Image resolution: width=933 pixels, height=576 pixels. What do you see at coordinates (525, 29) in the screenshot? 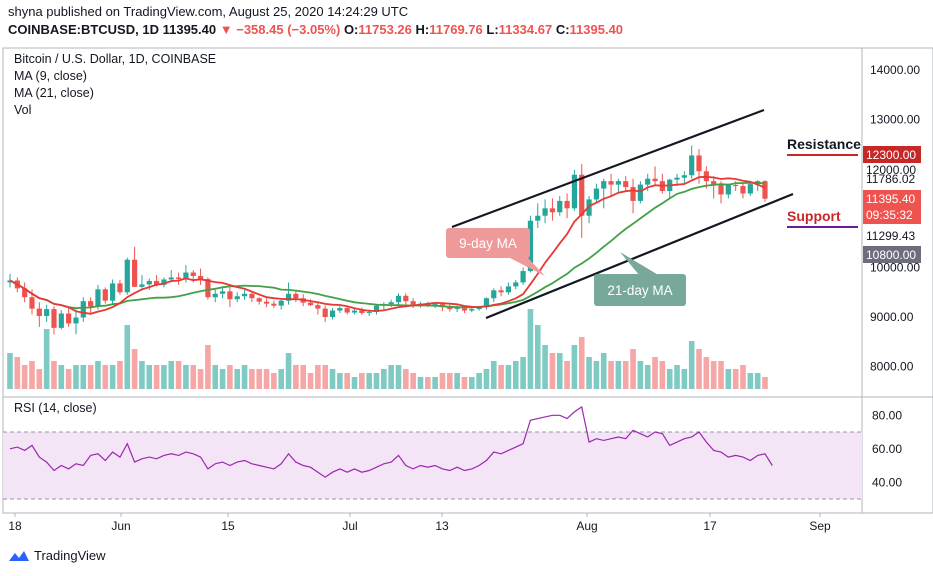
I see `low-value: 11334.67` at bounding box center [525, 29].